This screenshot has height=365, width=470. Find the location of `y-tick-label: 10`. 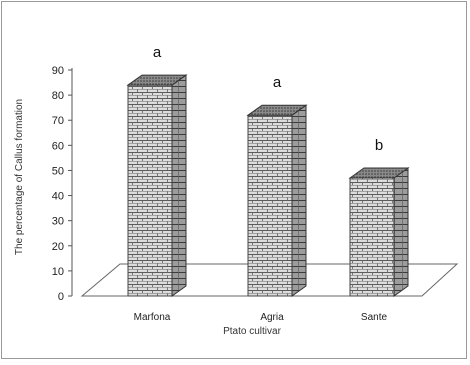

y-tick-label: 10 is located at coordinates (58, 272).